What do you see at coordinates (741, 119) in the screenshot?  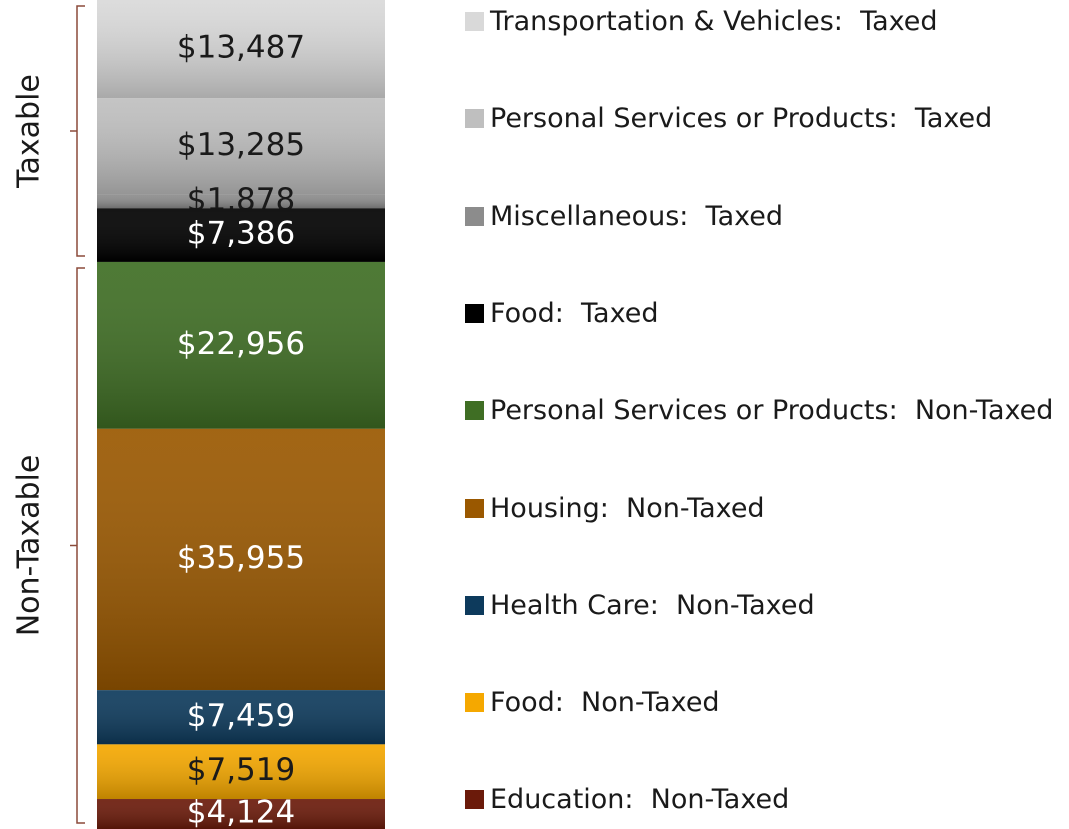 I see `legend-label: Personal Services or Products: Taxed` at bounding box center [741, 119].